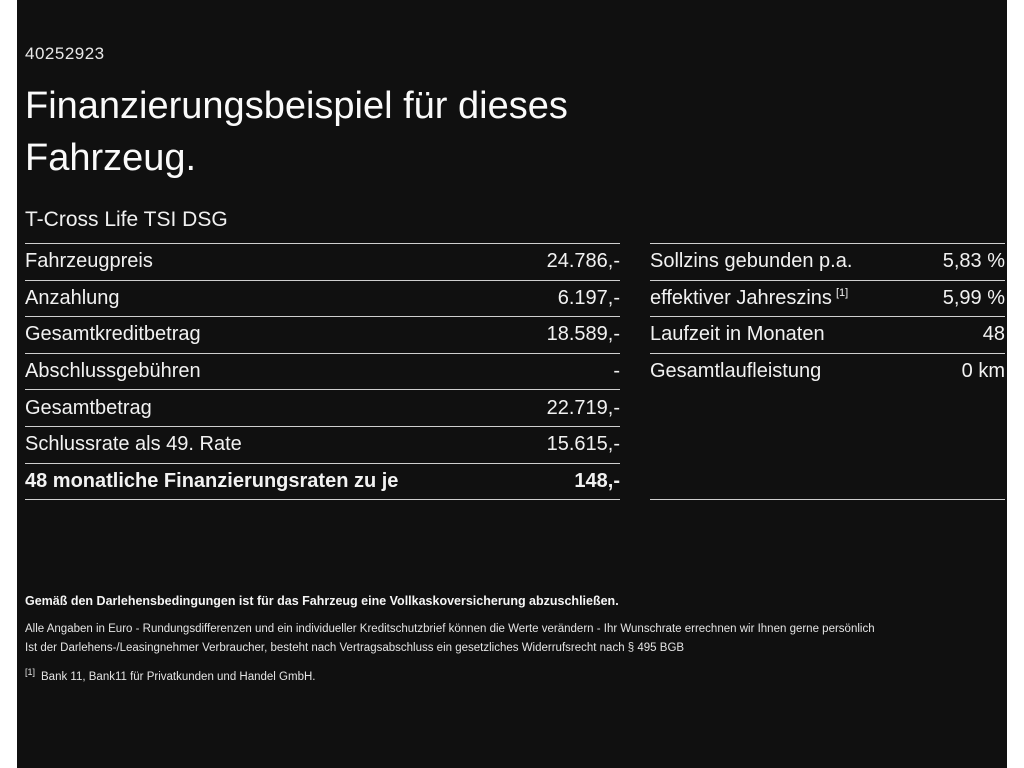 This screenshot has height=768, width=1024. What do you see at coordinates (993, 334) in the screenshot?
I see `row-value: 48` at bounding box center [993, 334].